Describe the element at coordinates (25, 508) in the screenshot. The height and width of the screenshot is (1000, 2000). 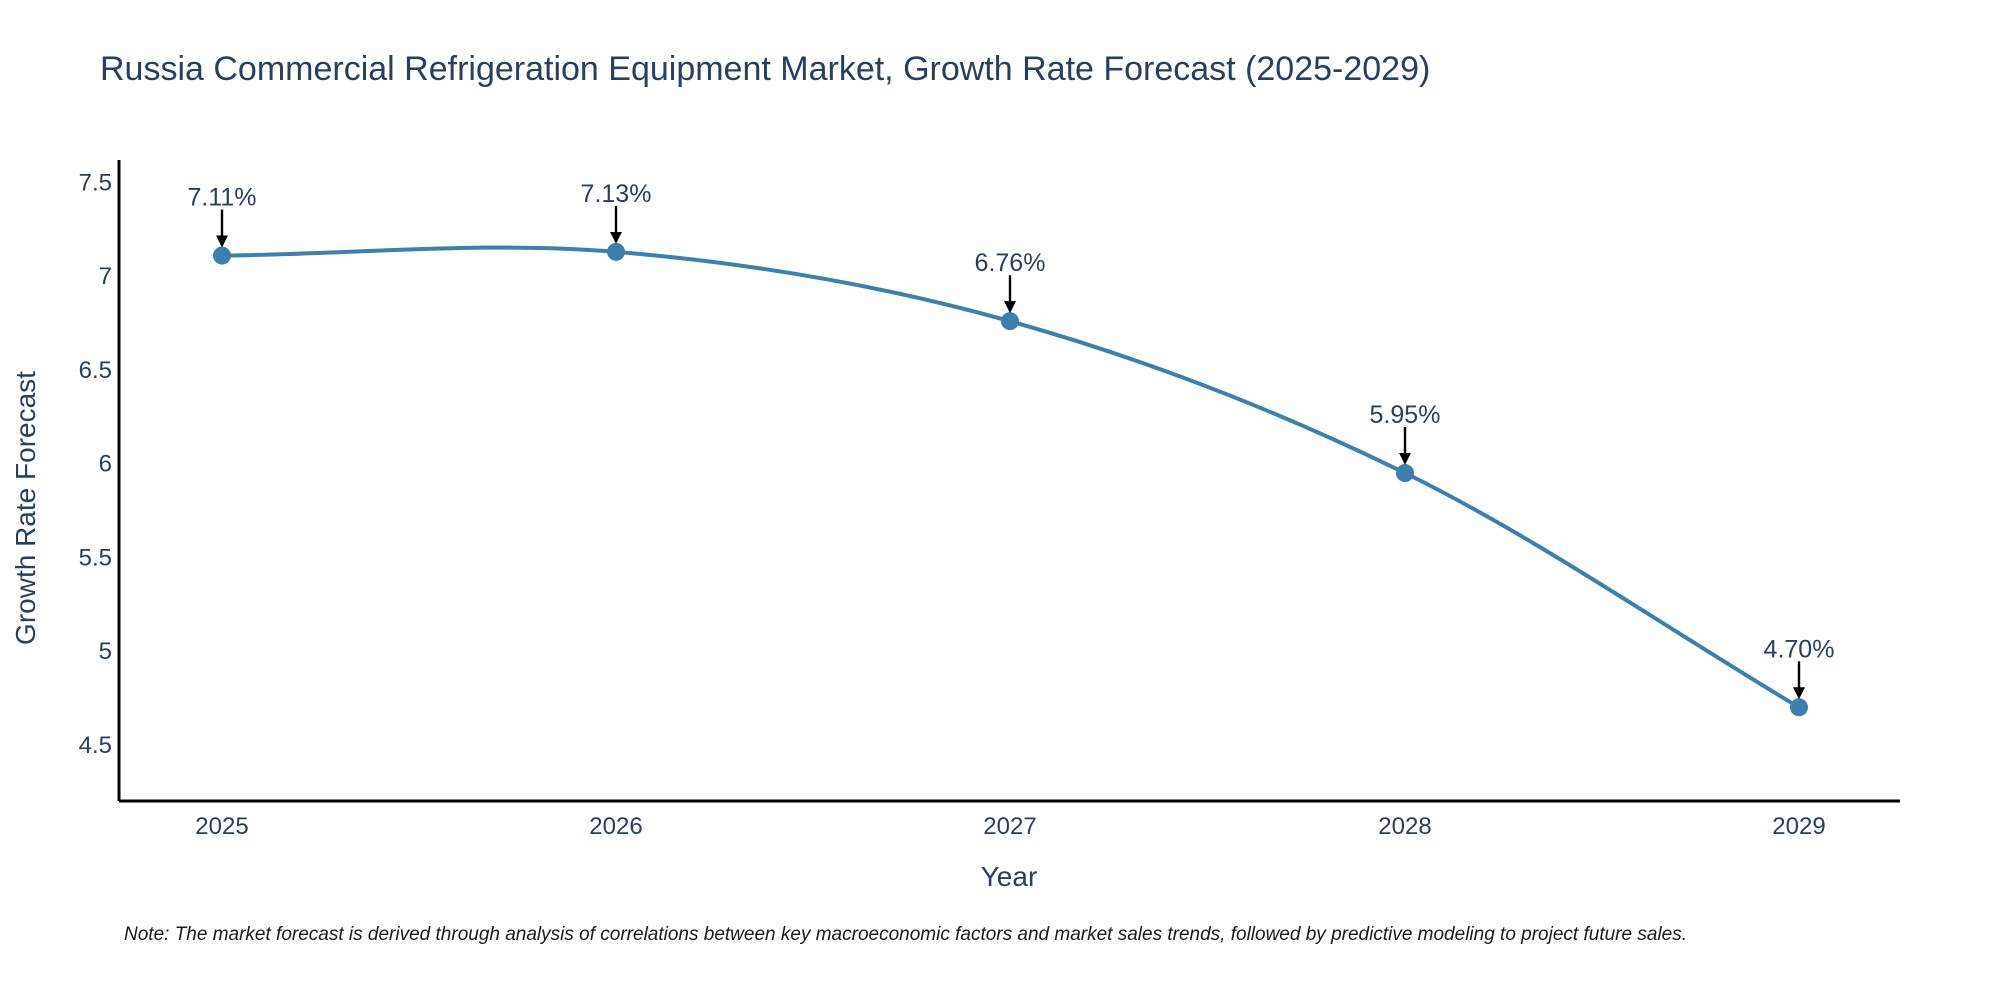
I see `y-axis-title: Growth Rate Forecast` at that location.